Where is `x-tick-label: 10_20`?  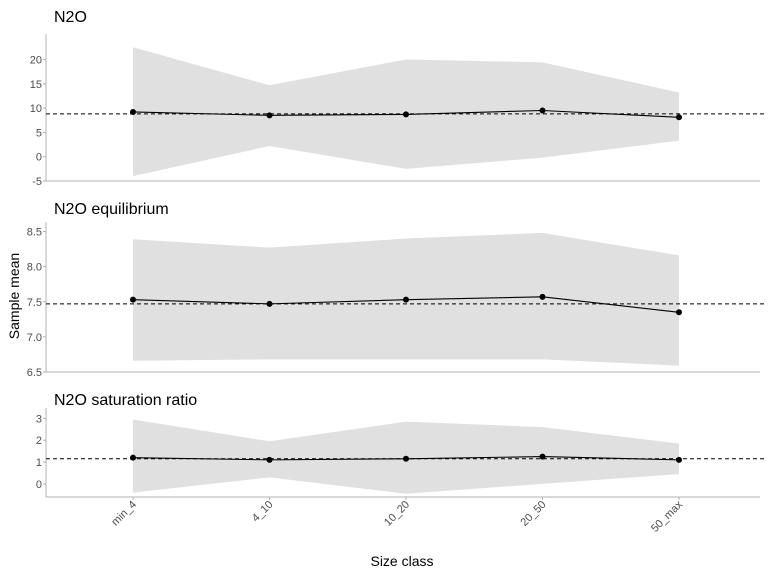
x-tick-label: 10_20 is located at coordinates (397, 514).